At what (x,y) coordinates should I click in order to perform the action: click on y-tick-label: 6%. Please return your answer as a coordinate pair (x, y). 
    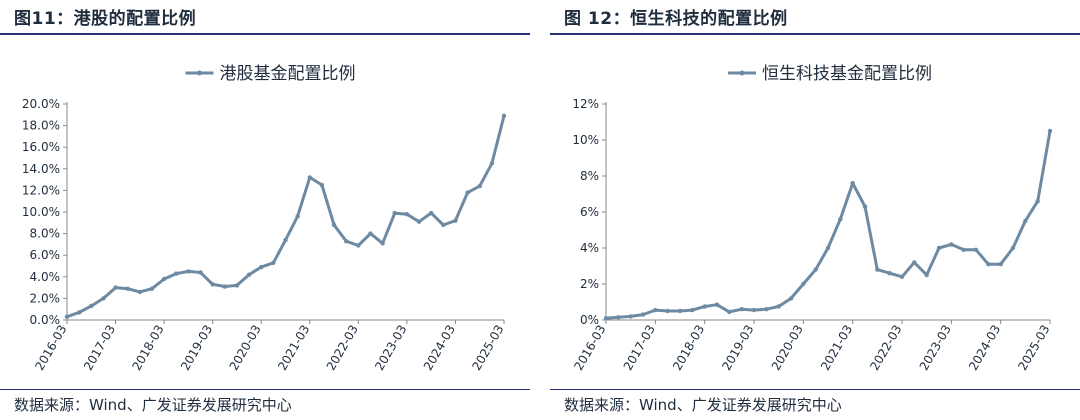
    Looking at the image, I should click on (589, 212).